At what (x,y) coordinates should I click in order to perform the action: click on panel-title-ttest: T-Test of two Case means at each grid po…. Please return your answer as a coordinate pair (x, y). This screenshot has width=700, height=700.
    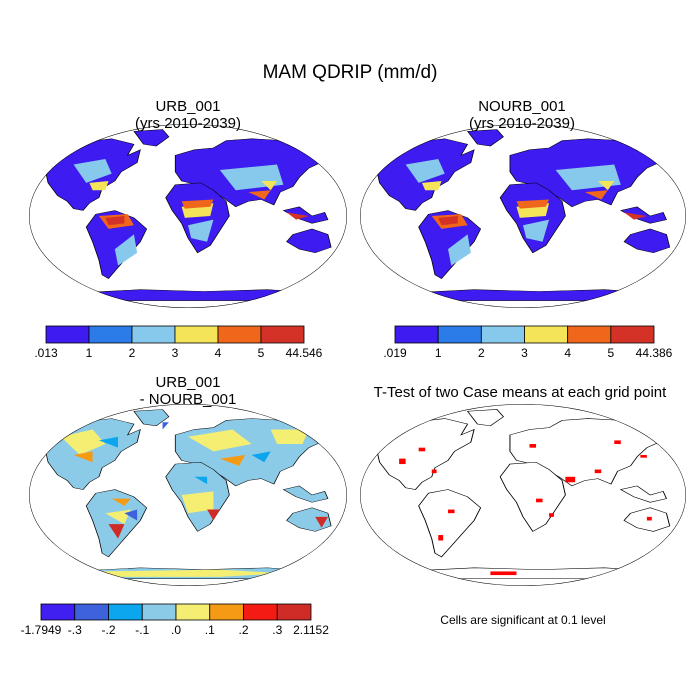
    Looking at the image, I should click on (520, 392).